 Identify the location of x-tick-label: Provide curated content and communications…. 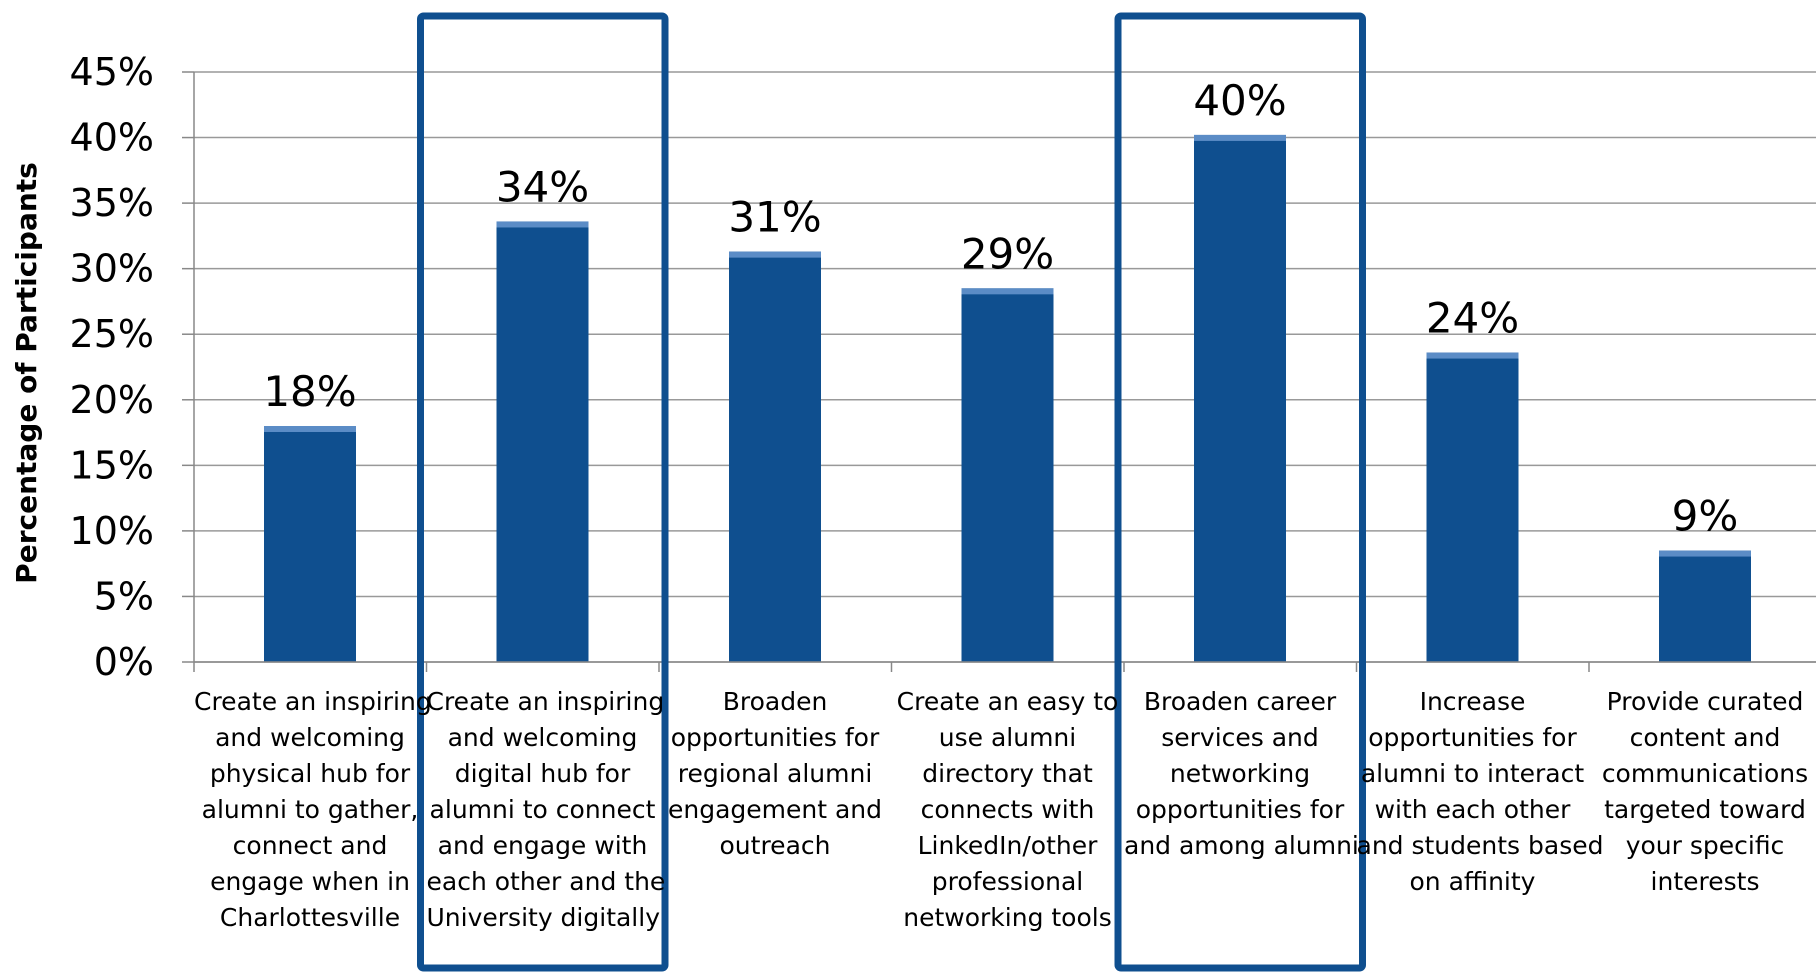
(1702, 792).